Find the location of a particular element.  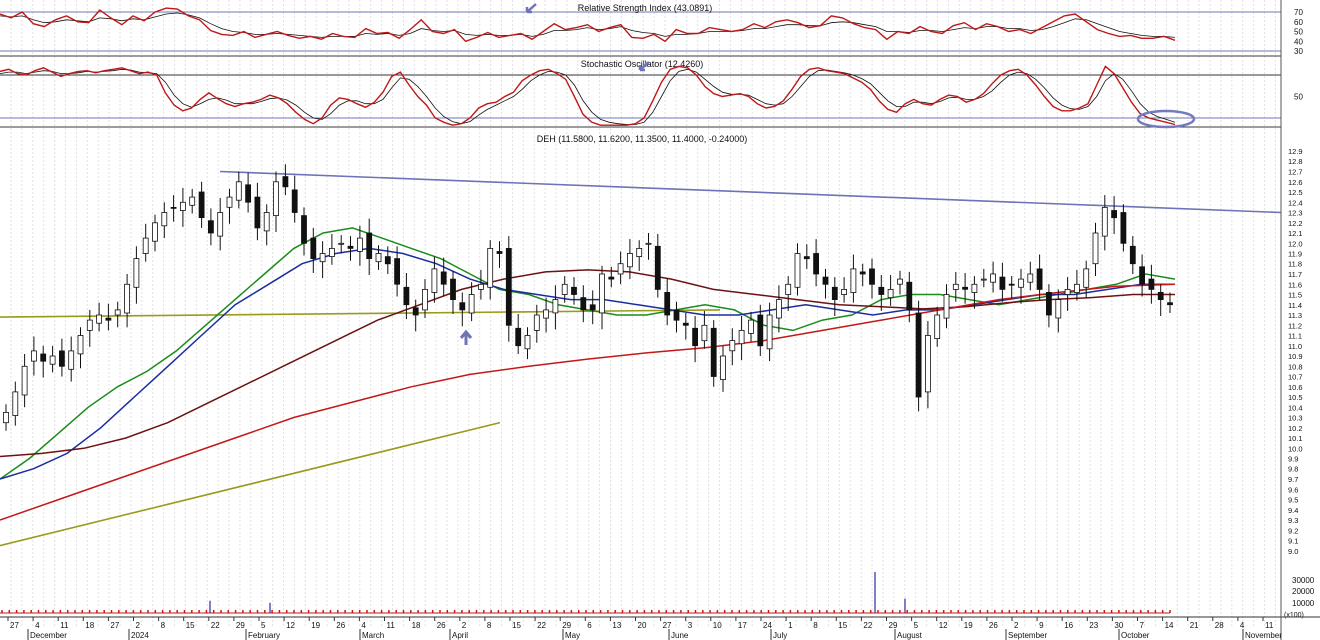

rsi-tick-label: 50 is located at coordinates (1298, 32).